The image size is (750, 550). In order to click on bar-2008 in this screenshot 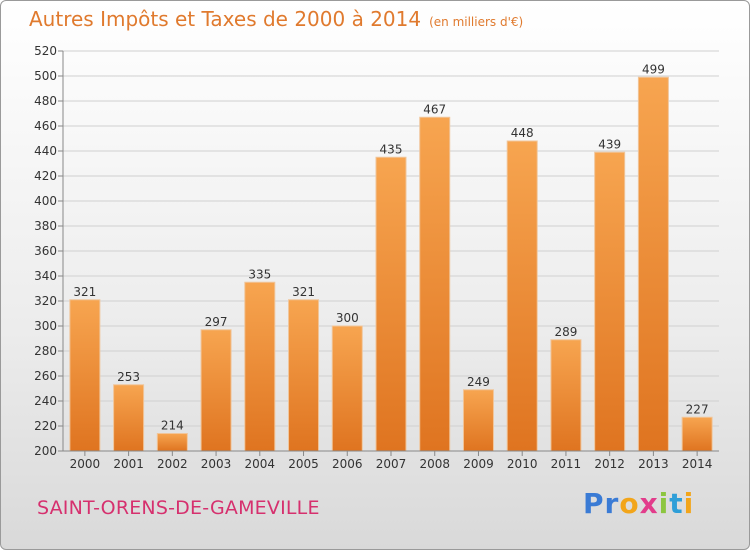, I will do `click(435, 284)`.